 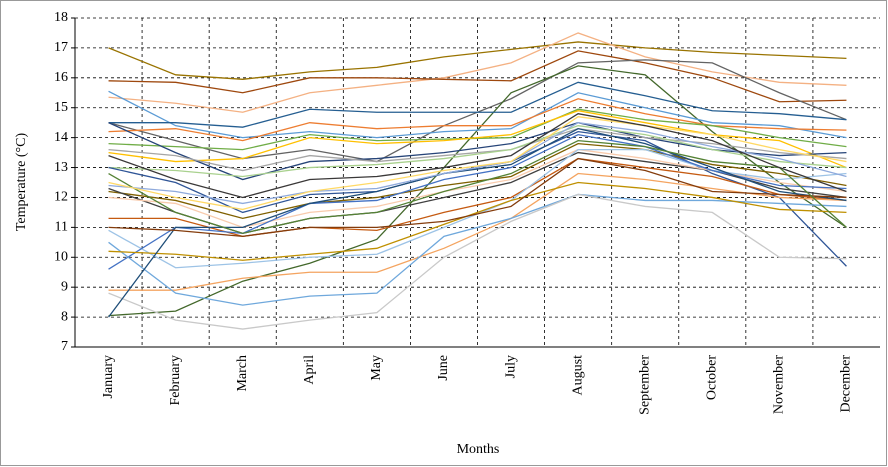 What do you see at coordinates (64, 316) in the screenshot?
I see `y-tick-label: 8` at bounding box center [64, 316].